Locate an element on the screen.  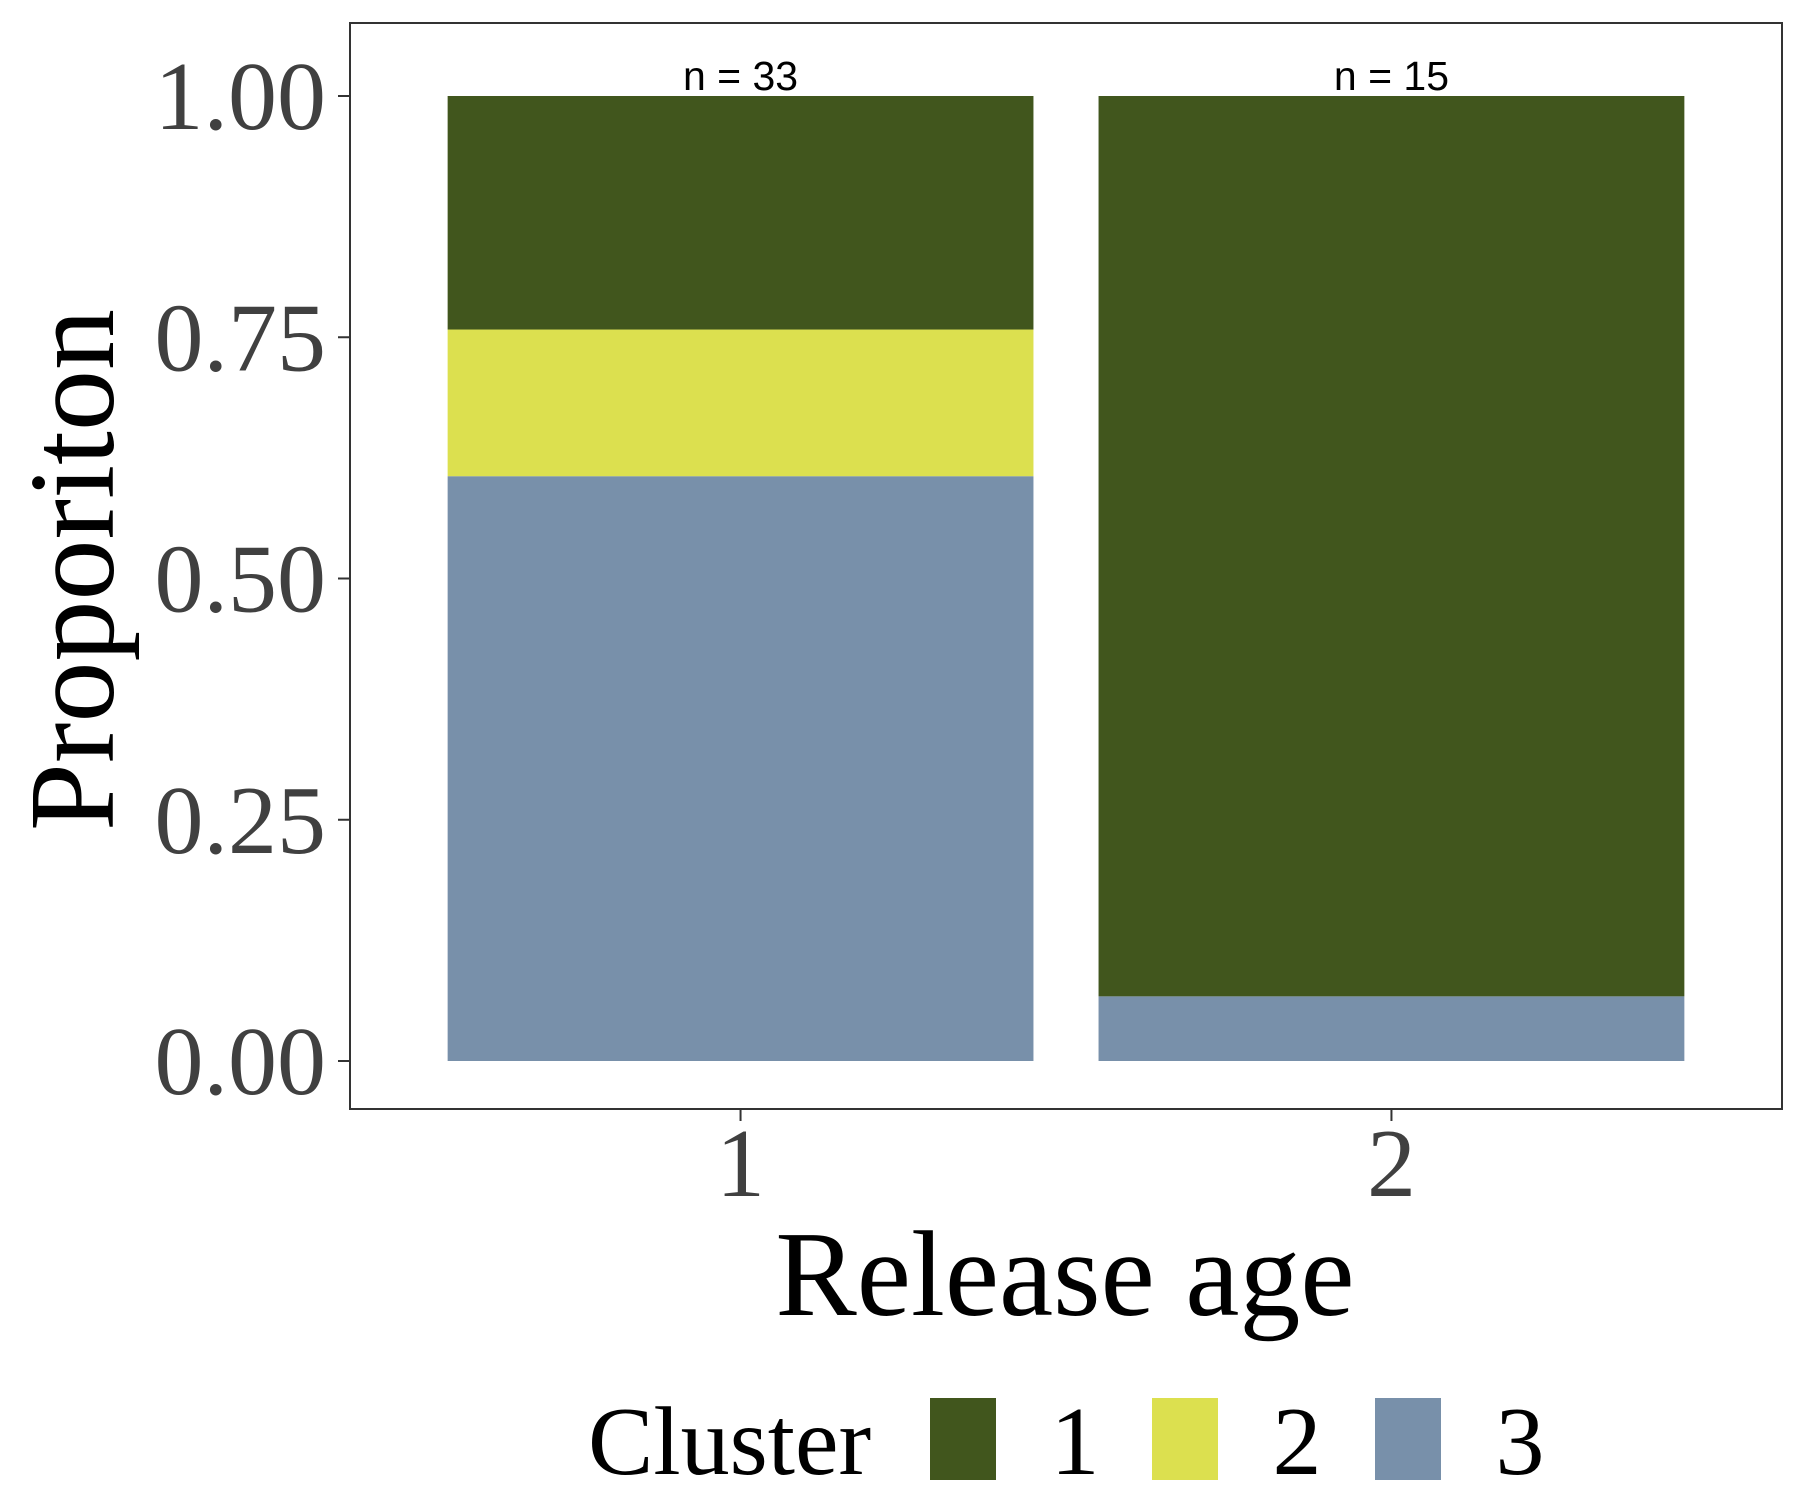
n-label: n = 15 is located at coordinates (1391, 76).